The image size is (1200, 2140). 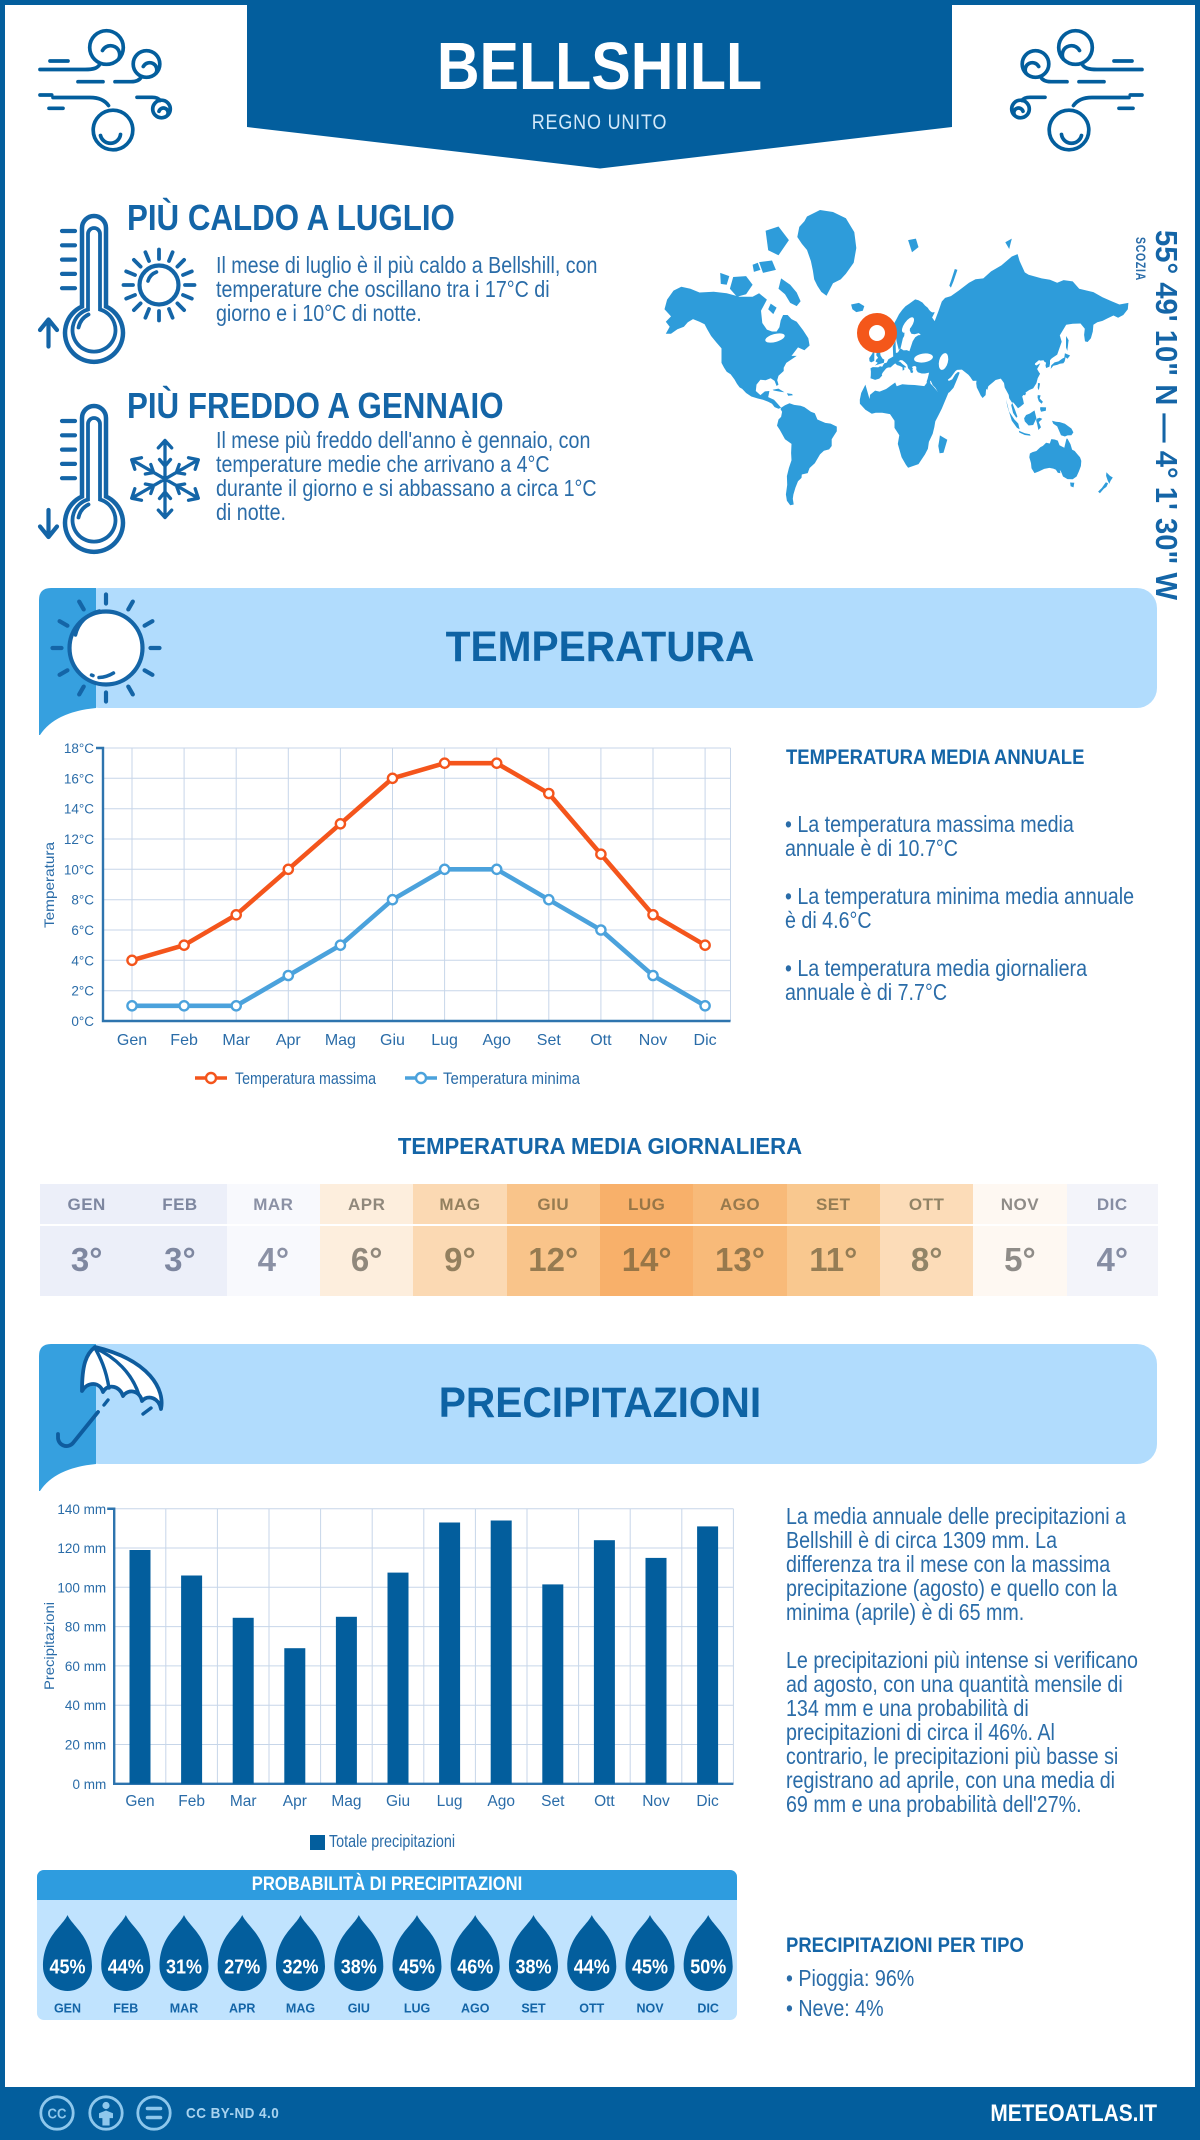 I want to click on svg-text: 0 mm, so click(x=89, y=1784).